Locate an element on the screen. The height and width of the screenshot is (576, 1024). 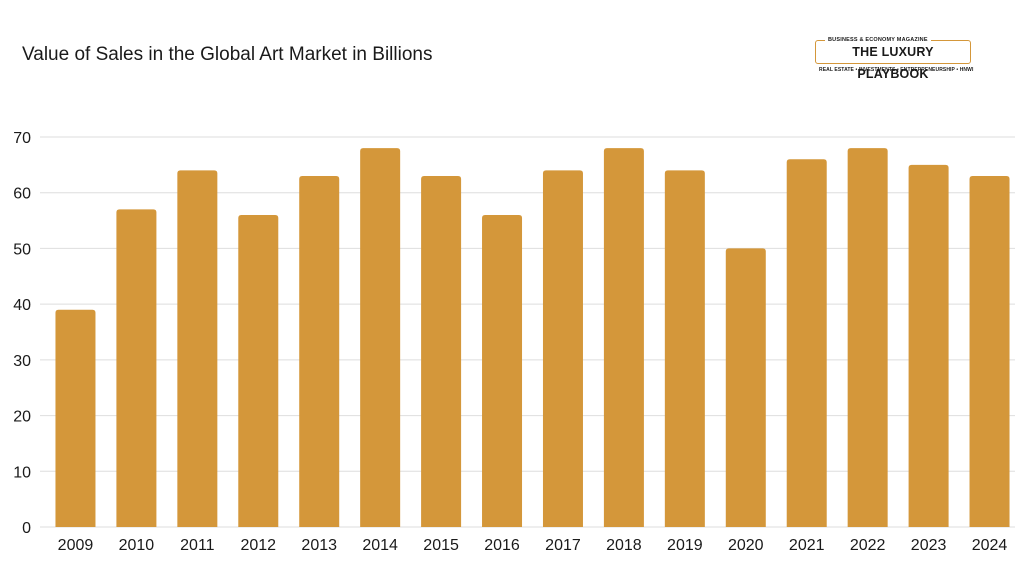
bar-2011 is located at coordinates (197, 348).